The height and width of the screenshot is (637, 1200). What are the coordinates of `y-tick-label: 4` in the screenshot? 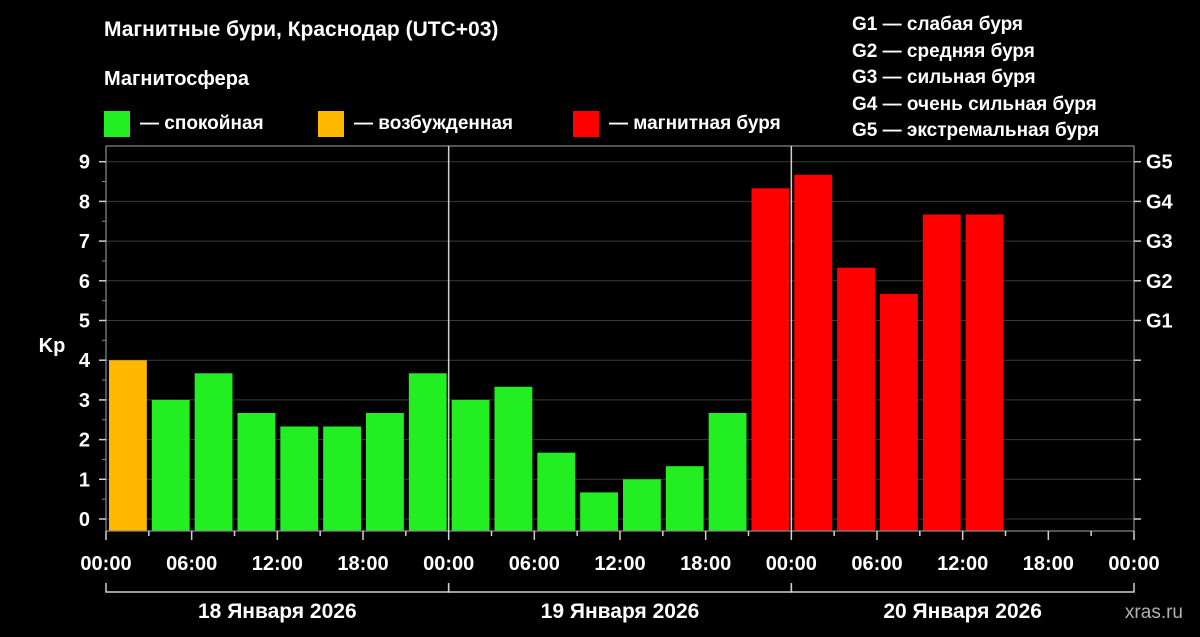 It's located at (85, 361).